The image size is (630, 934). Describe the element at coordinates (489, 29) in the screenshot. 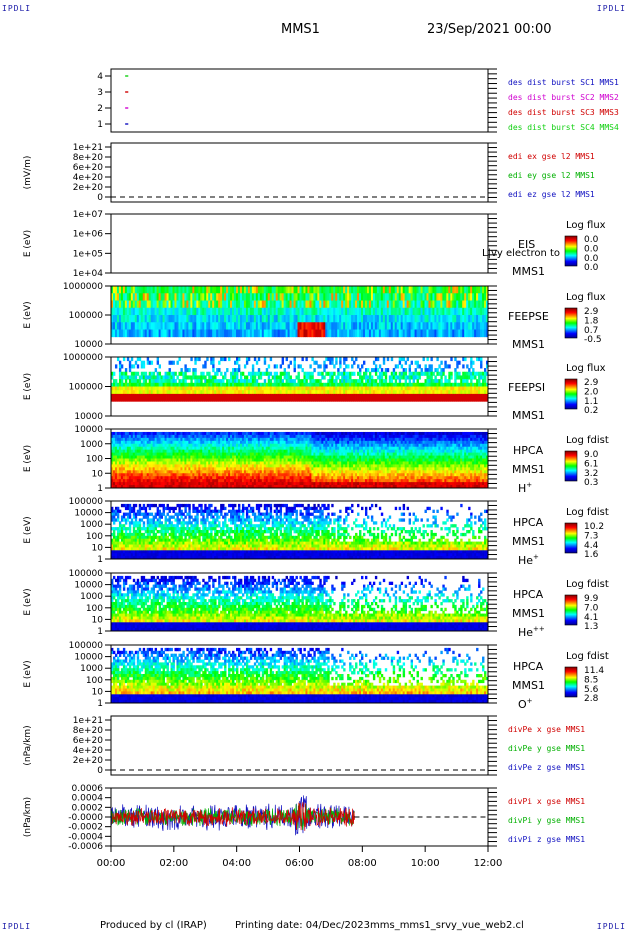

I see `date-time: 23/Sep/2021 00:00` at that location.